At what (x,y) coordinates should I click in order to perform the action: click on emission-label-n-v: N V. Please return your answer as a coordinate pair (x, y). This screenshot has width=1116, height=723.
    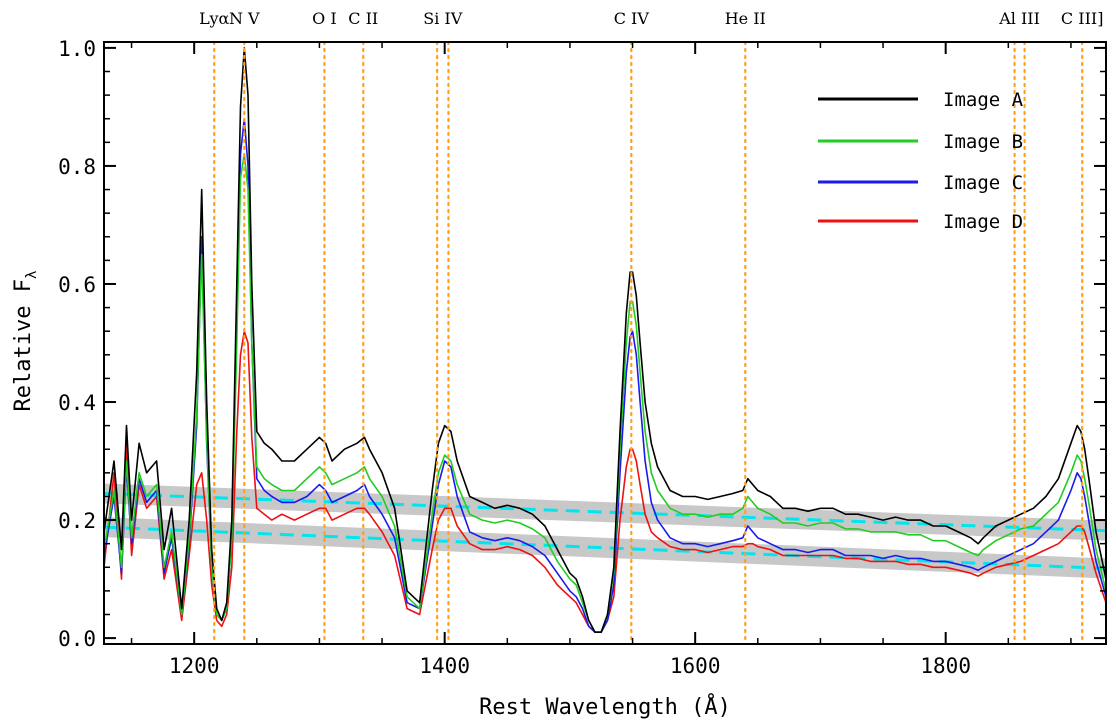
    Looking at the image, I should click on (244, 18).